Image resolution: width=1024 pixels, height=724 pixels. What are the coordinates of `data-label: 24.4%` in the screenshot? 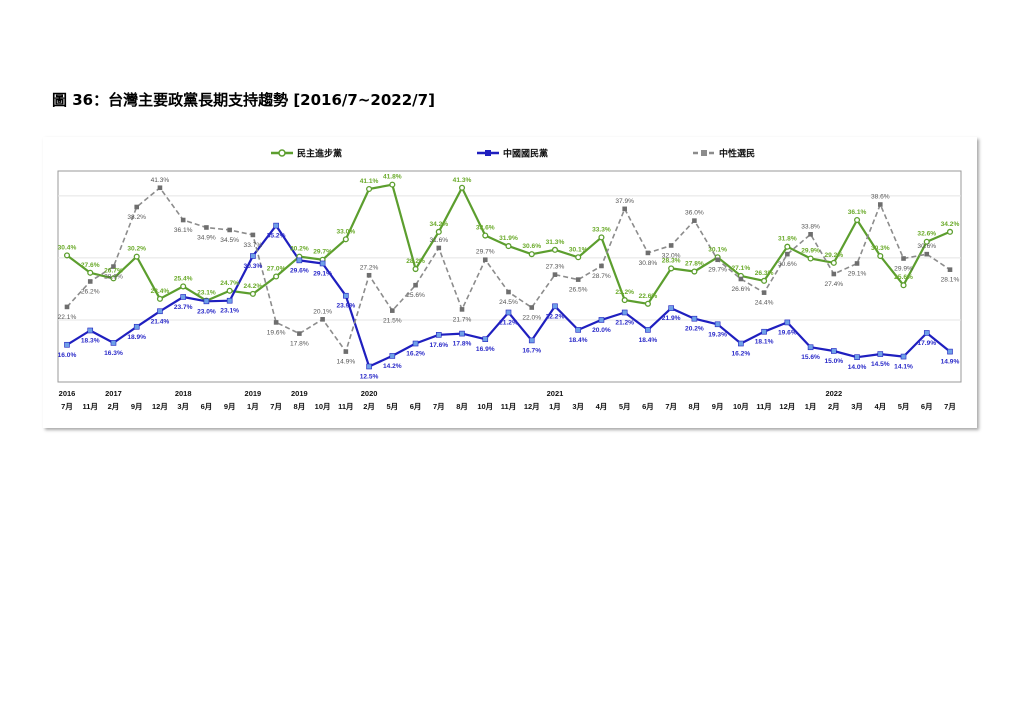 It's located at (764, 303).